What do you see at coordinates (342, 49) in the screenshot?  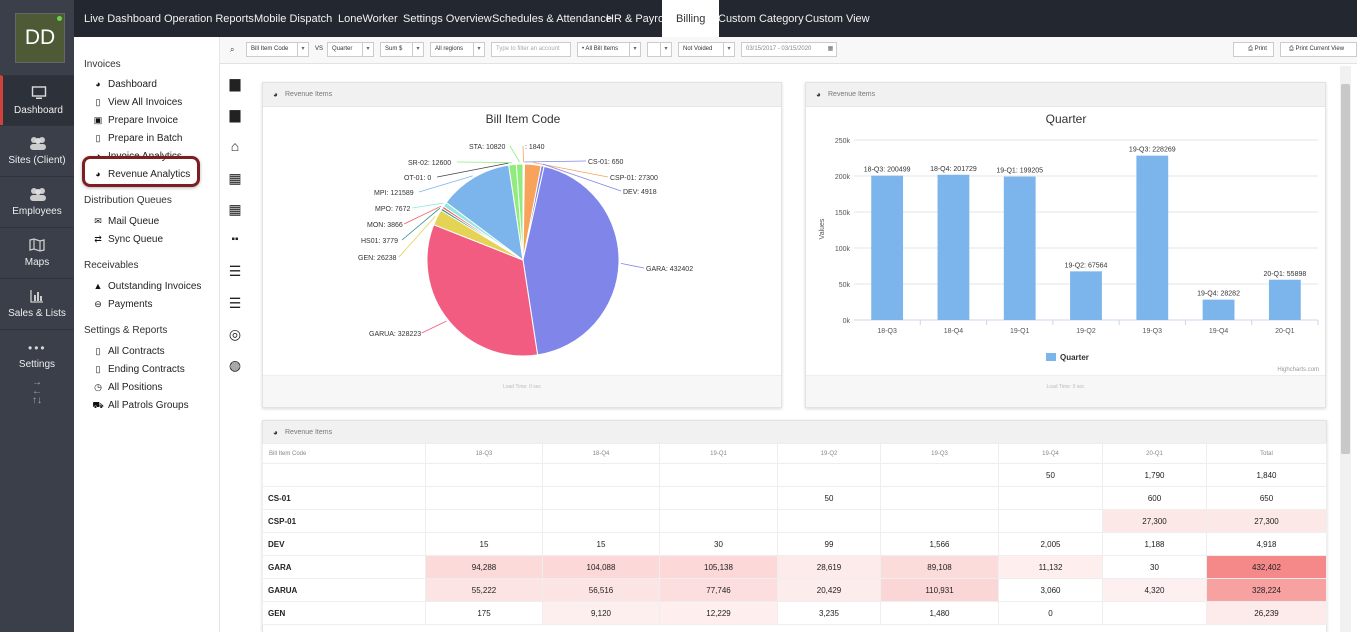 I see `select-value: Quarter` at bounding box center [342, 49].